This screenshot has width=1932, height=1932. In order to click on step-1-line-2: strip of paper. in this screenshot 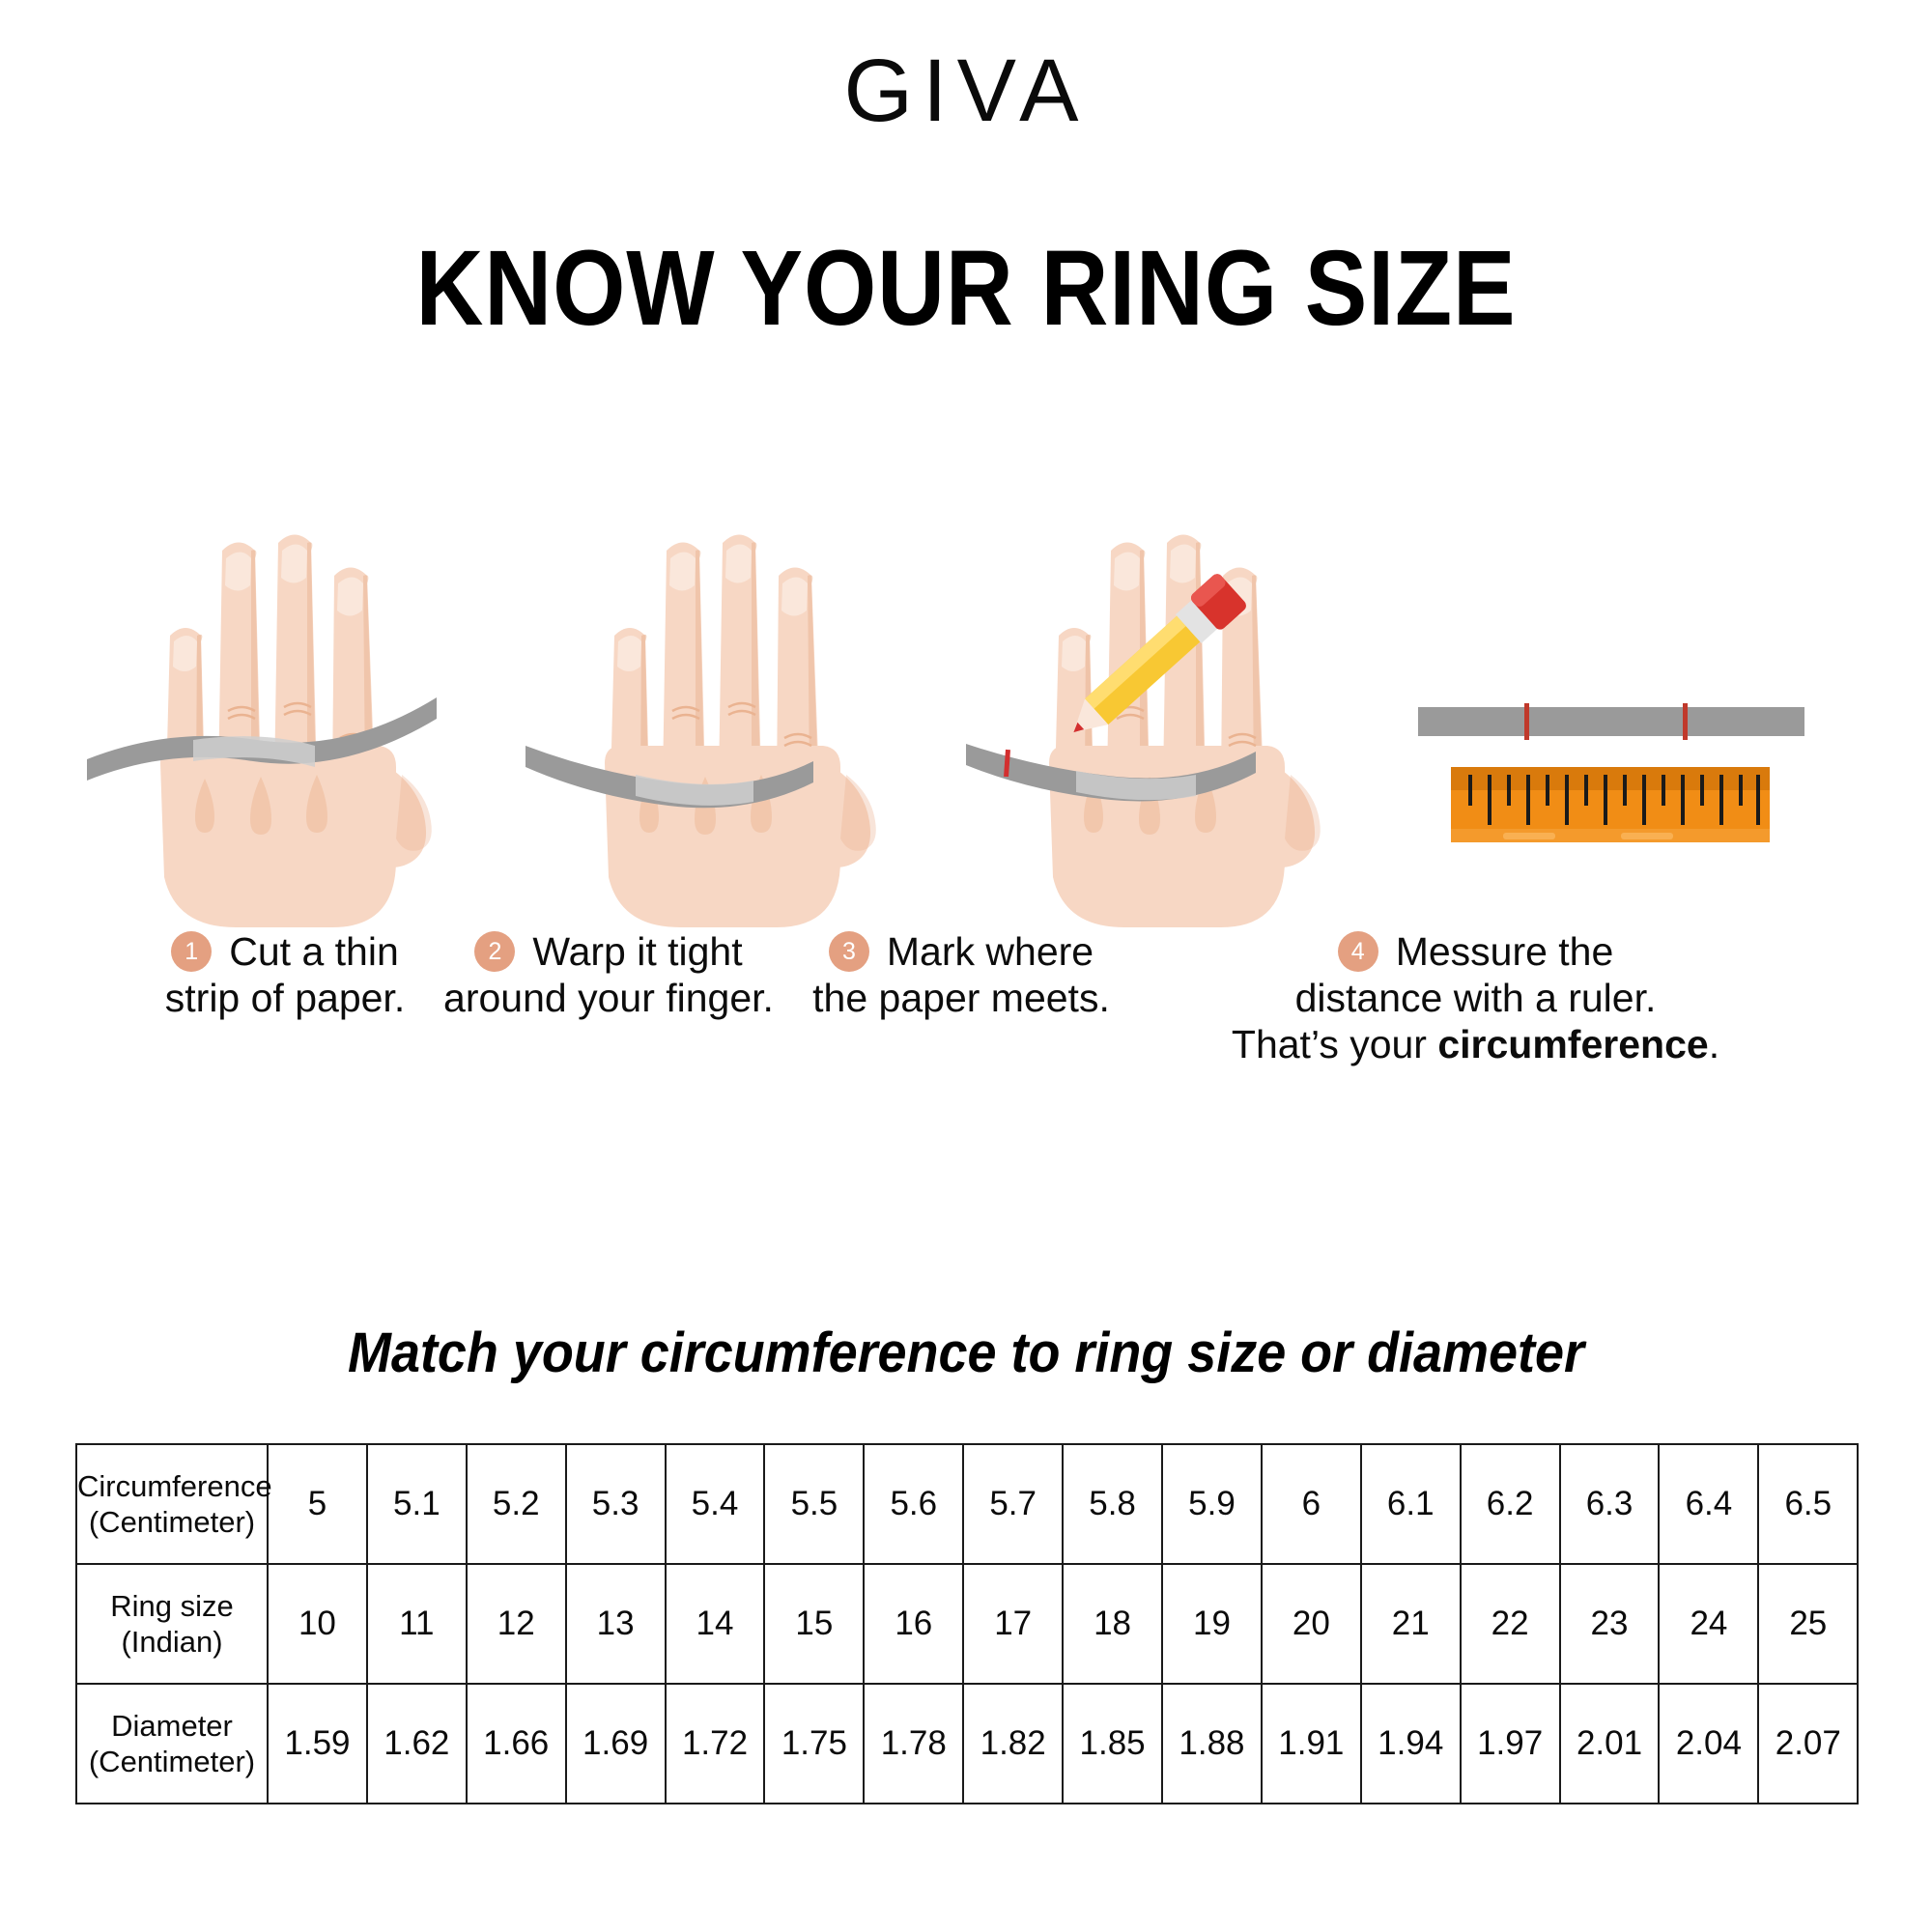, I will do `click(285, 997)`.